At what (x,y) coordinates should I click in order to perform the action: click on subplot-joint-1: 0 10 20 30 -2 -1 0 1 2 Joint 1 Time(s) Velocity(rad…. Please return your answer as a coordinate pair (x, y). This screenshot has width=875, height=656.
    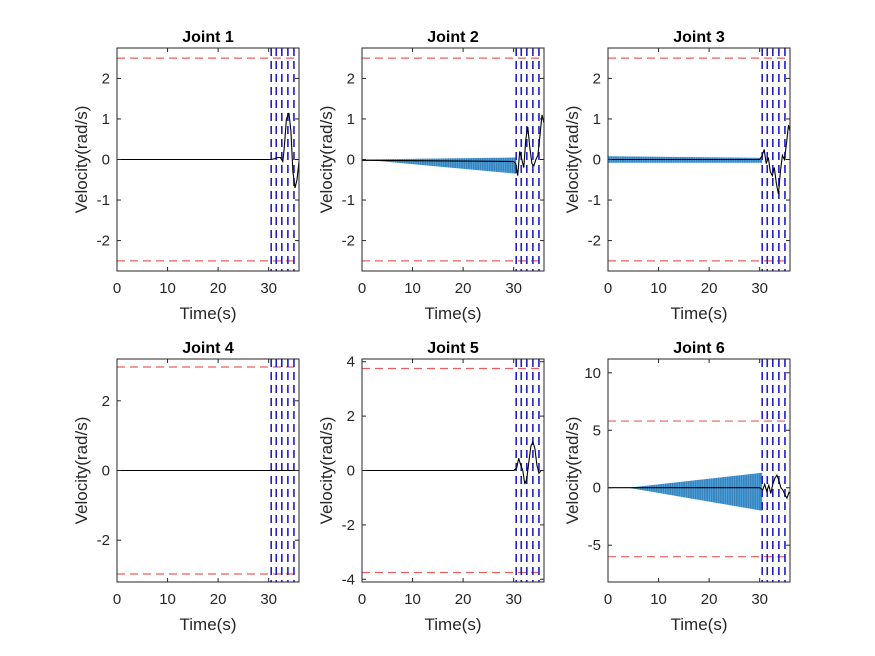
    Looking at the image, I should click on (186, 176).